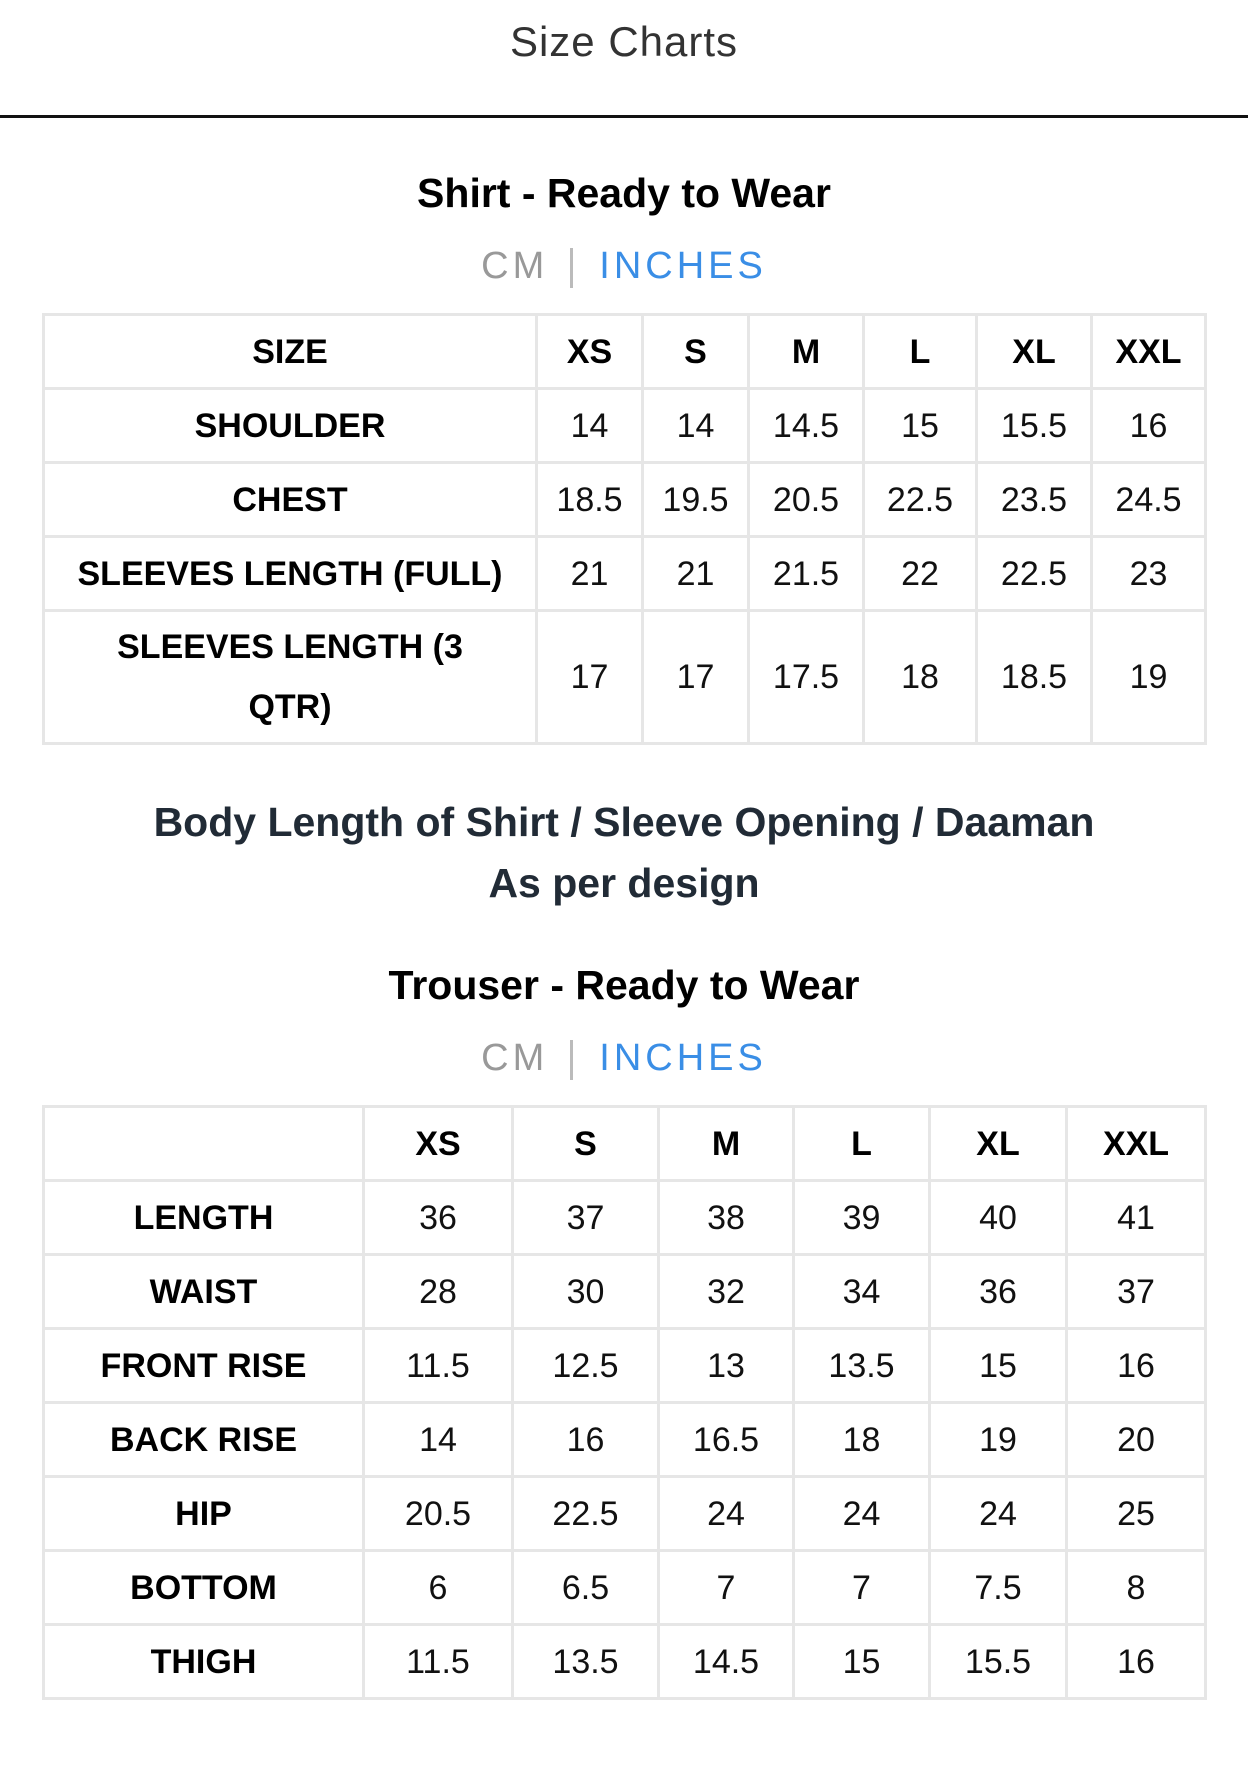 This screenshot has width=1248, height=1786. I want to click on table-row: WAIST 28 30 32 34 36 37, so click(624, 1291).